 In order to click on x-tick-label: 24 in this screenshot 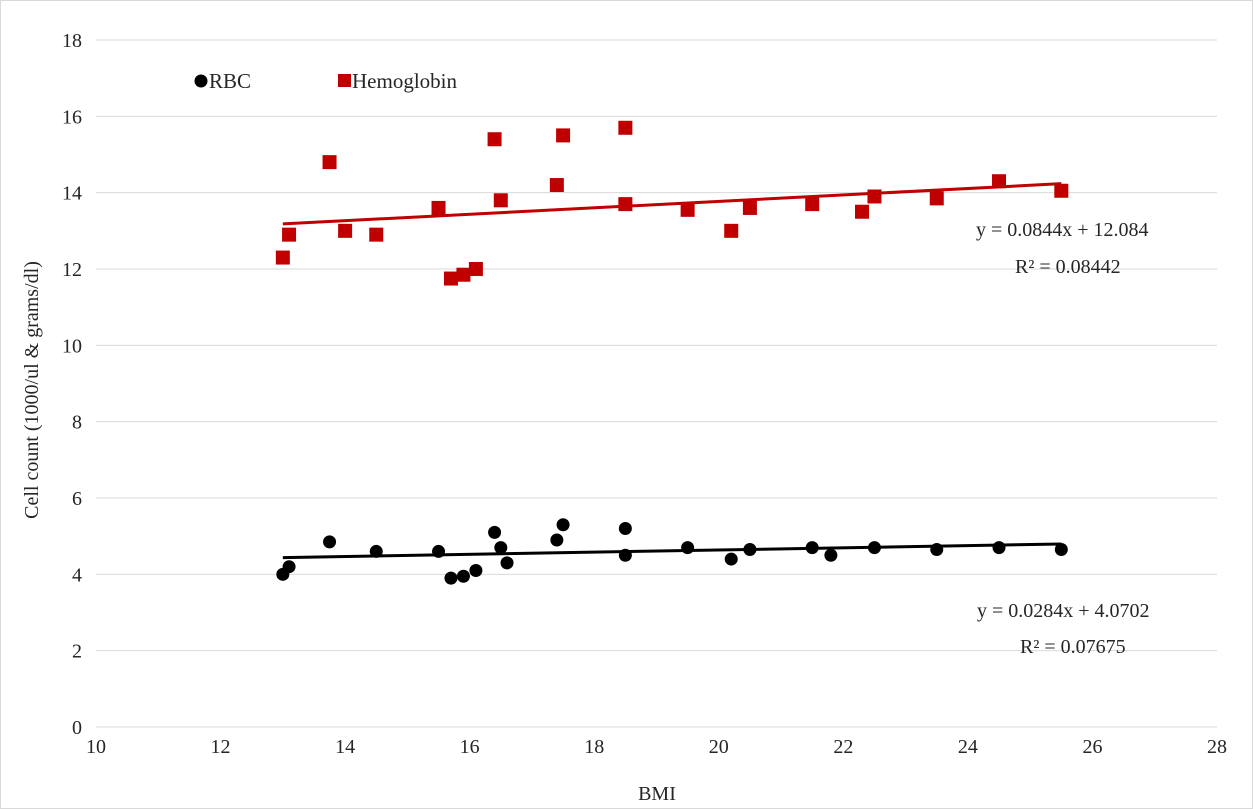, I will do `click(968, 747)`.